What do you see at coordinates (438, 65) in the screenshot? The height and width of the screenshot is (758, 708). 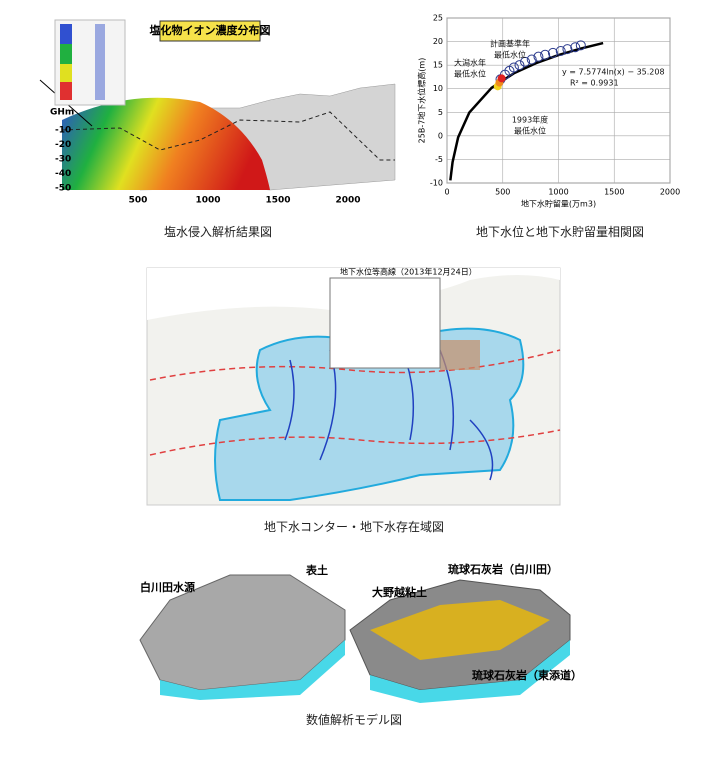 I see `y-tick-label: 15` at bounding box center [438, 65].